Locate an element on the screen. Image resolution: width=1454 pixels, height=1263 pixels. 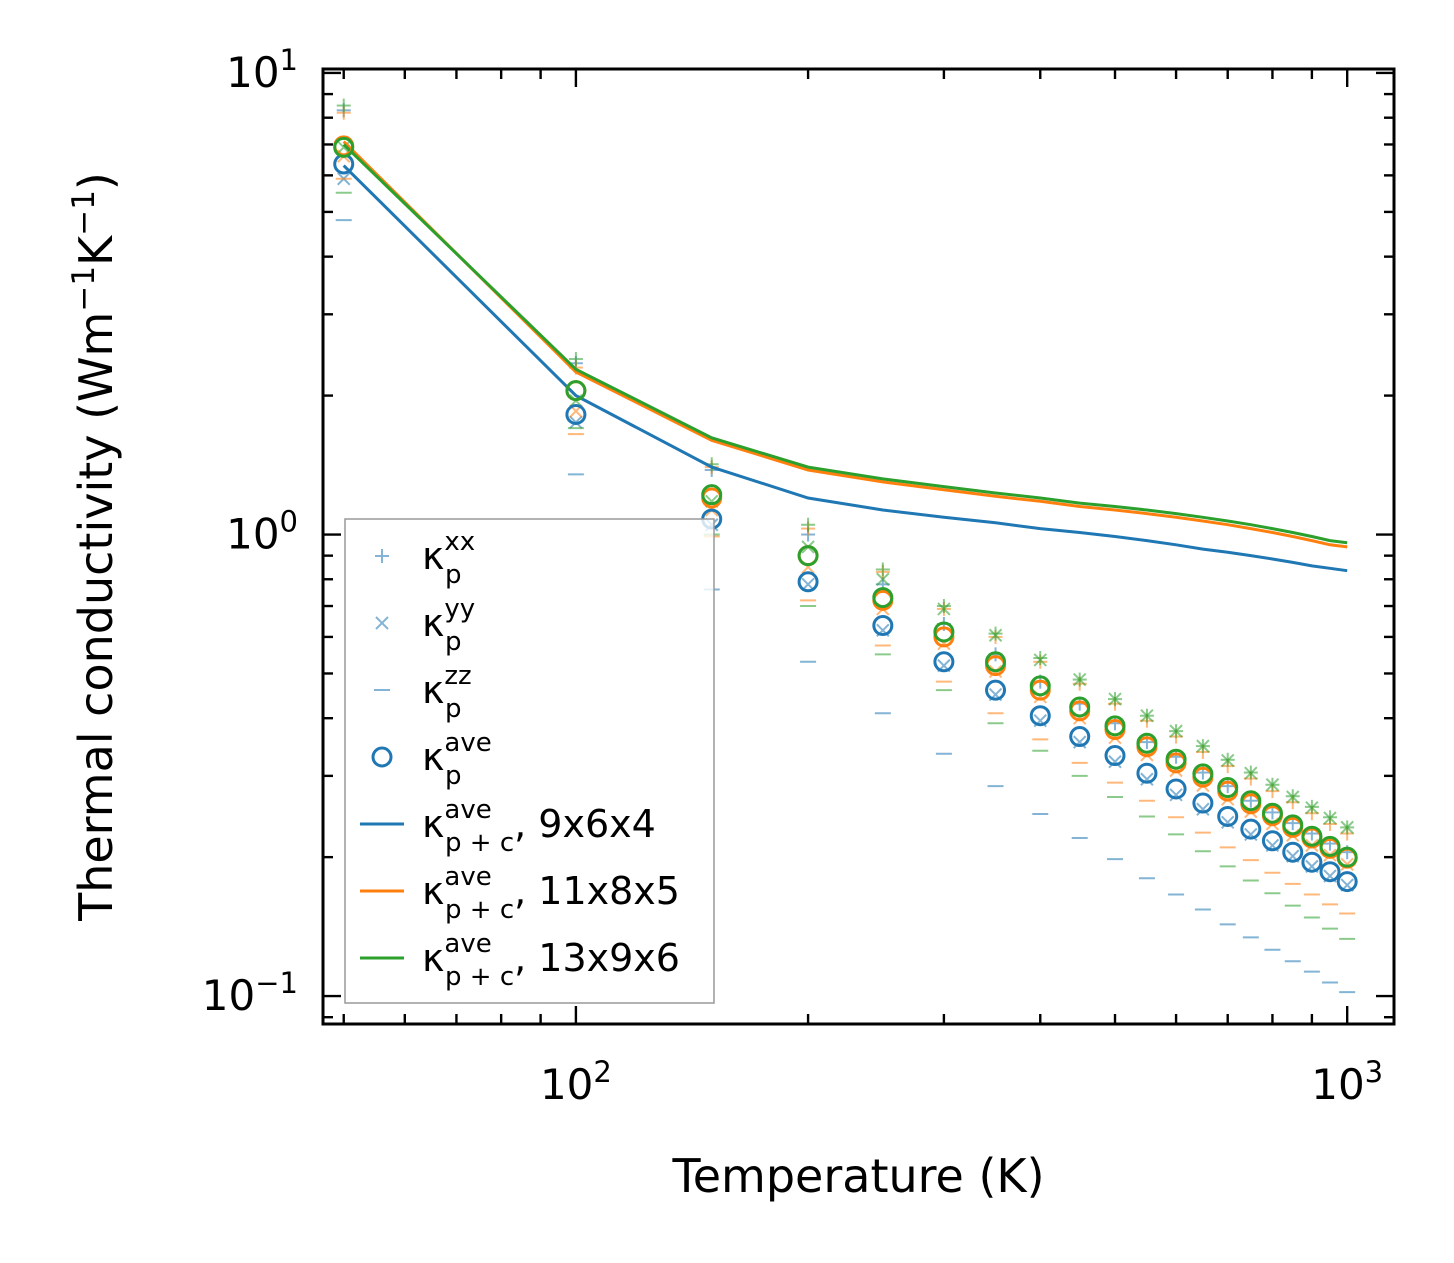
y-tick-label-exponent: 1 is located at coordinates (289, 60).